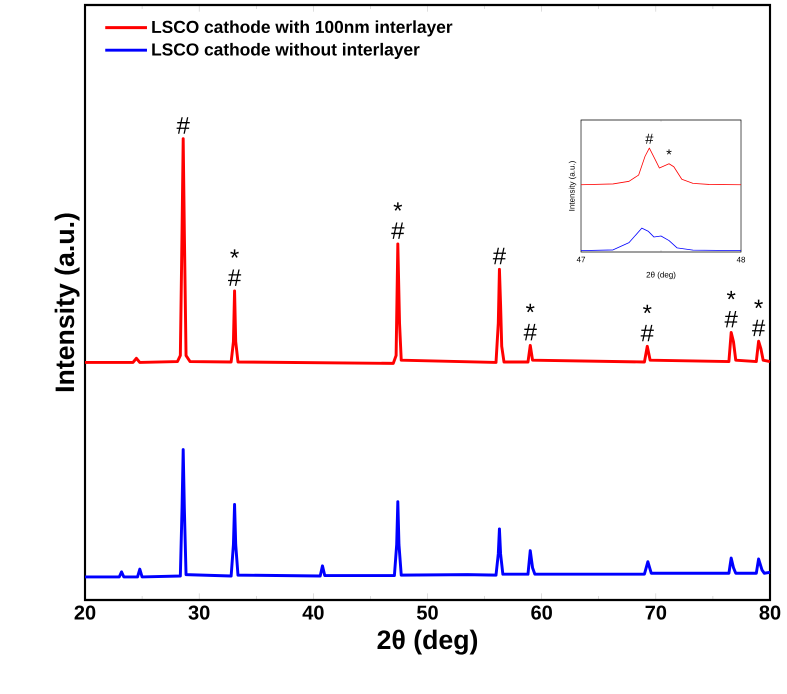 The width and height of the screenshot is (787, 694). What do you see at coordinates (199, 613) in the screenshot?
I see `x-tick-label: 30` at bounding box center [199, 613].